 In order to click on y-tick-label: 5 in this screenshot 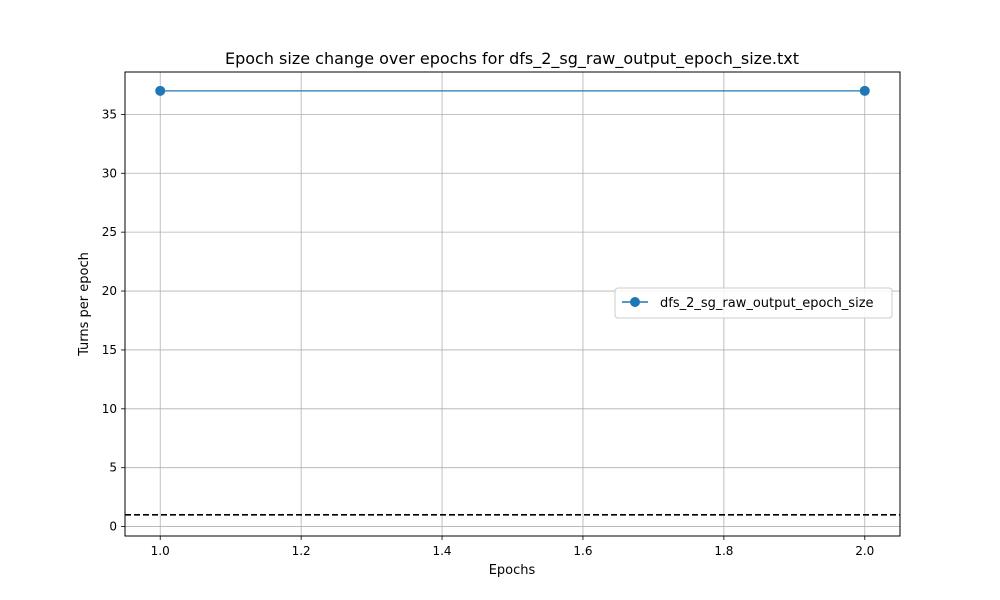, I will do `click(113, 468)`.